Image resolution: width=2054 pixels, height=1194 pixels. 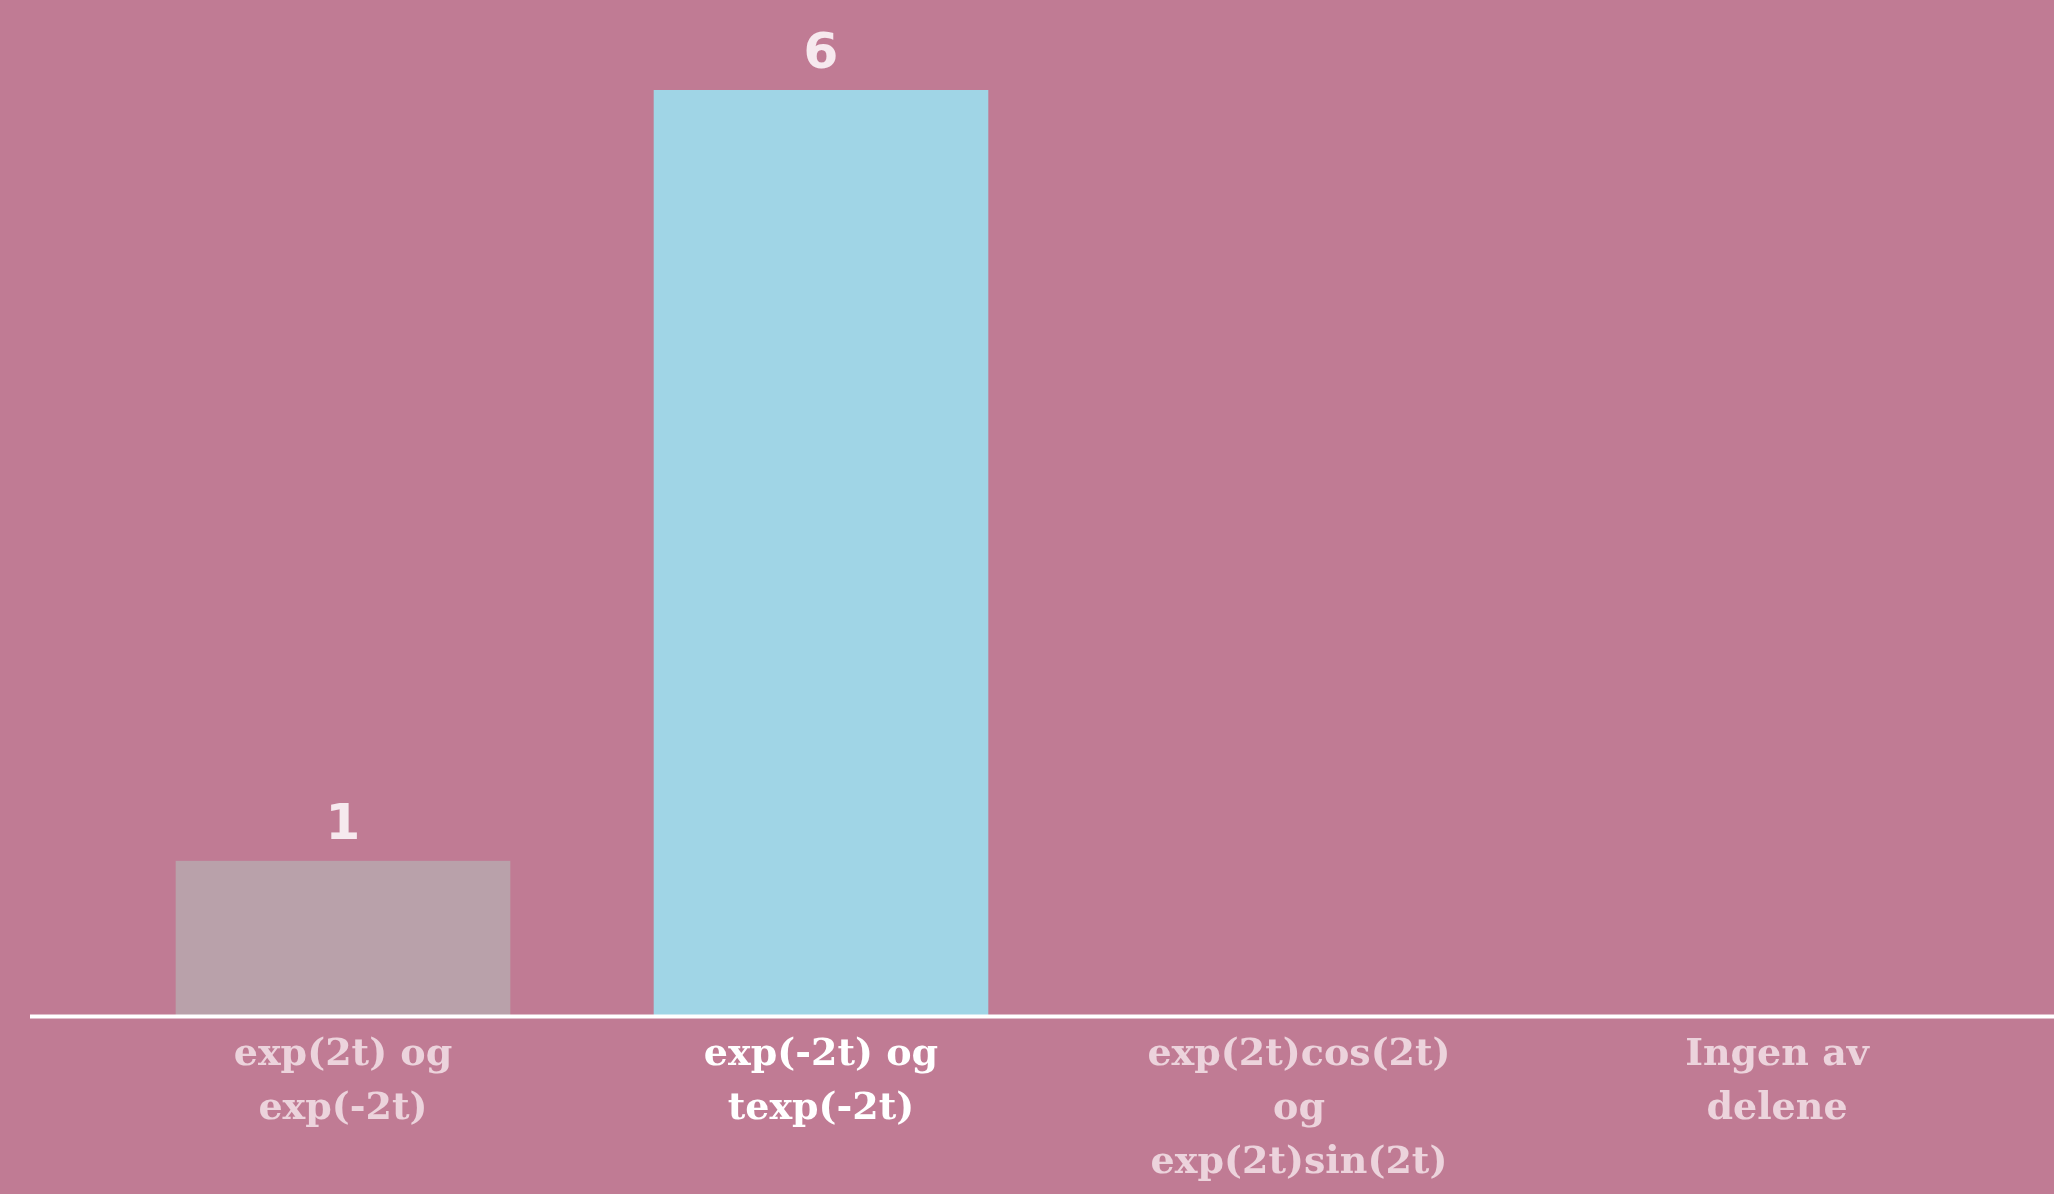 I want to click on x-tick-label: exp(-2t) og texp(-2t), so click(x=821, y=1078).